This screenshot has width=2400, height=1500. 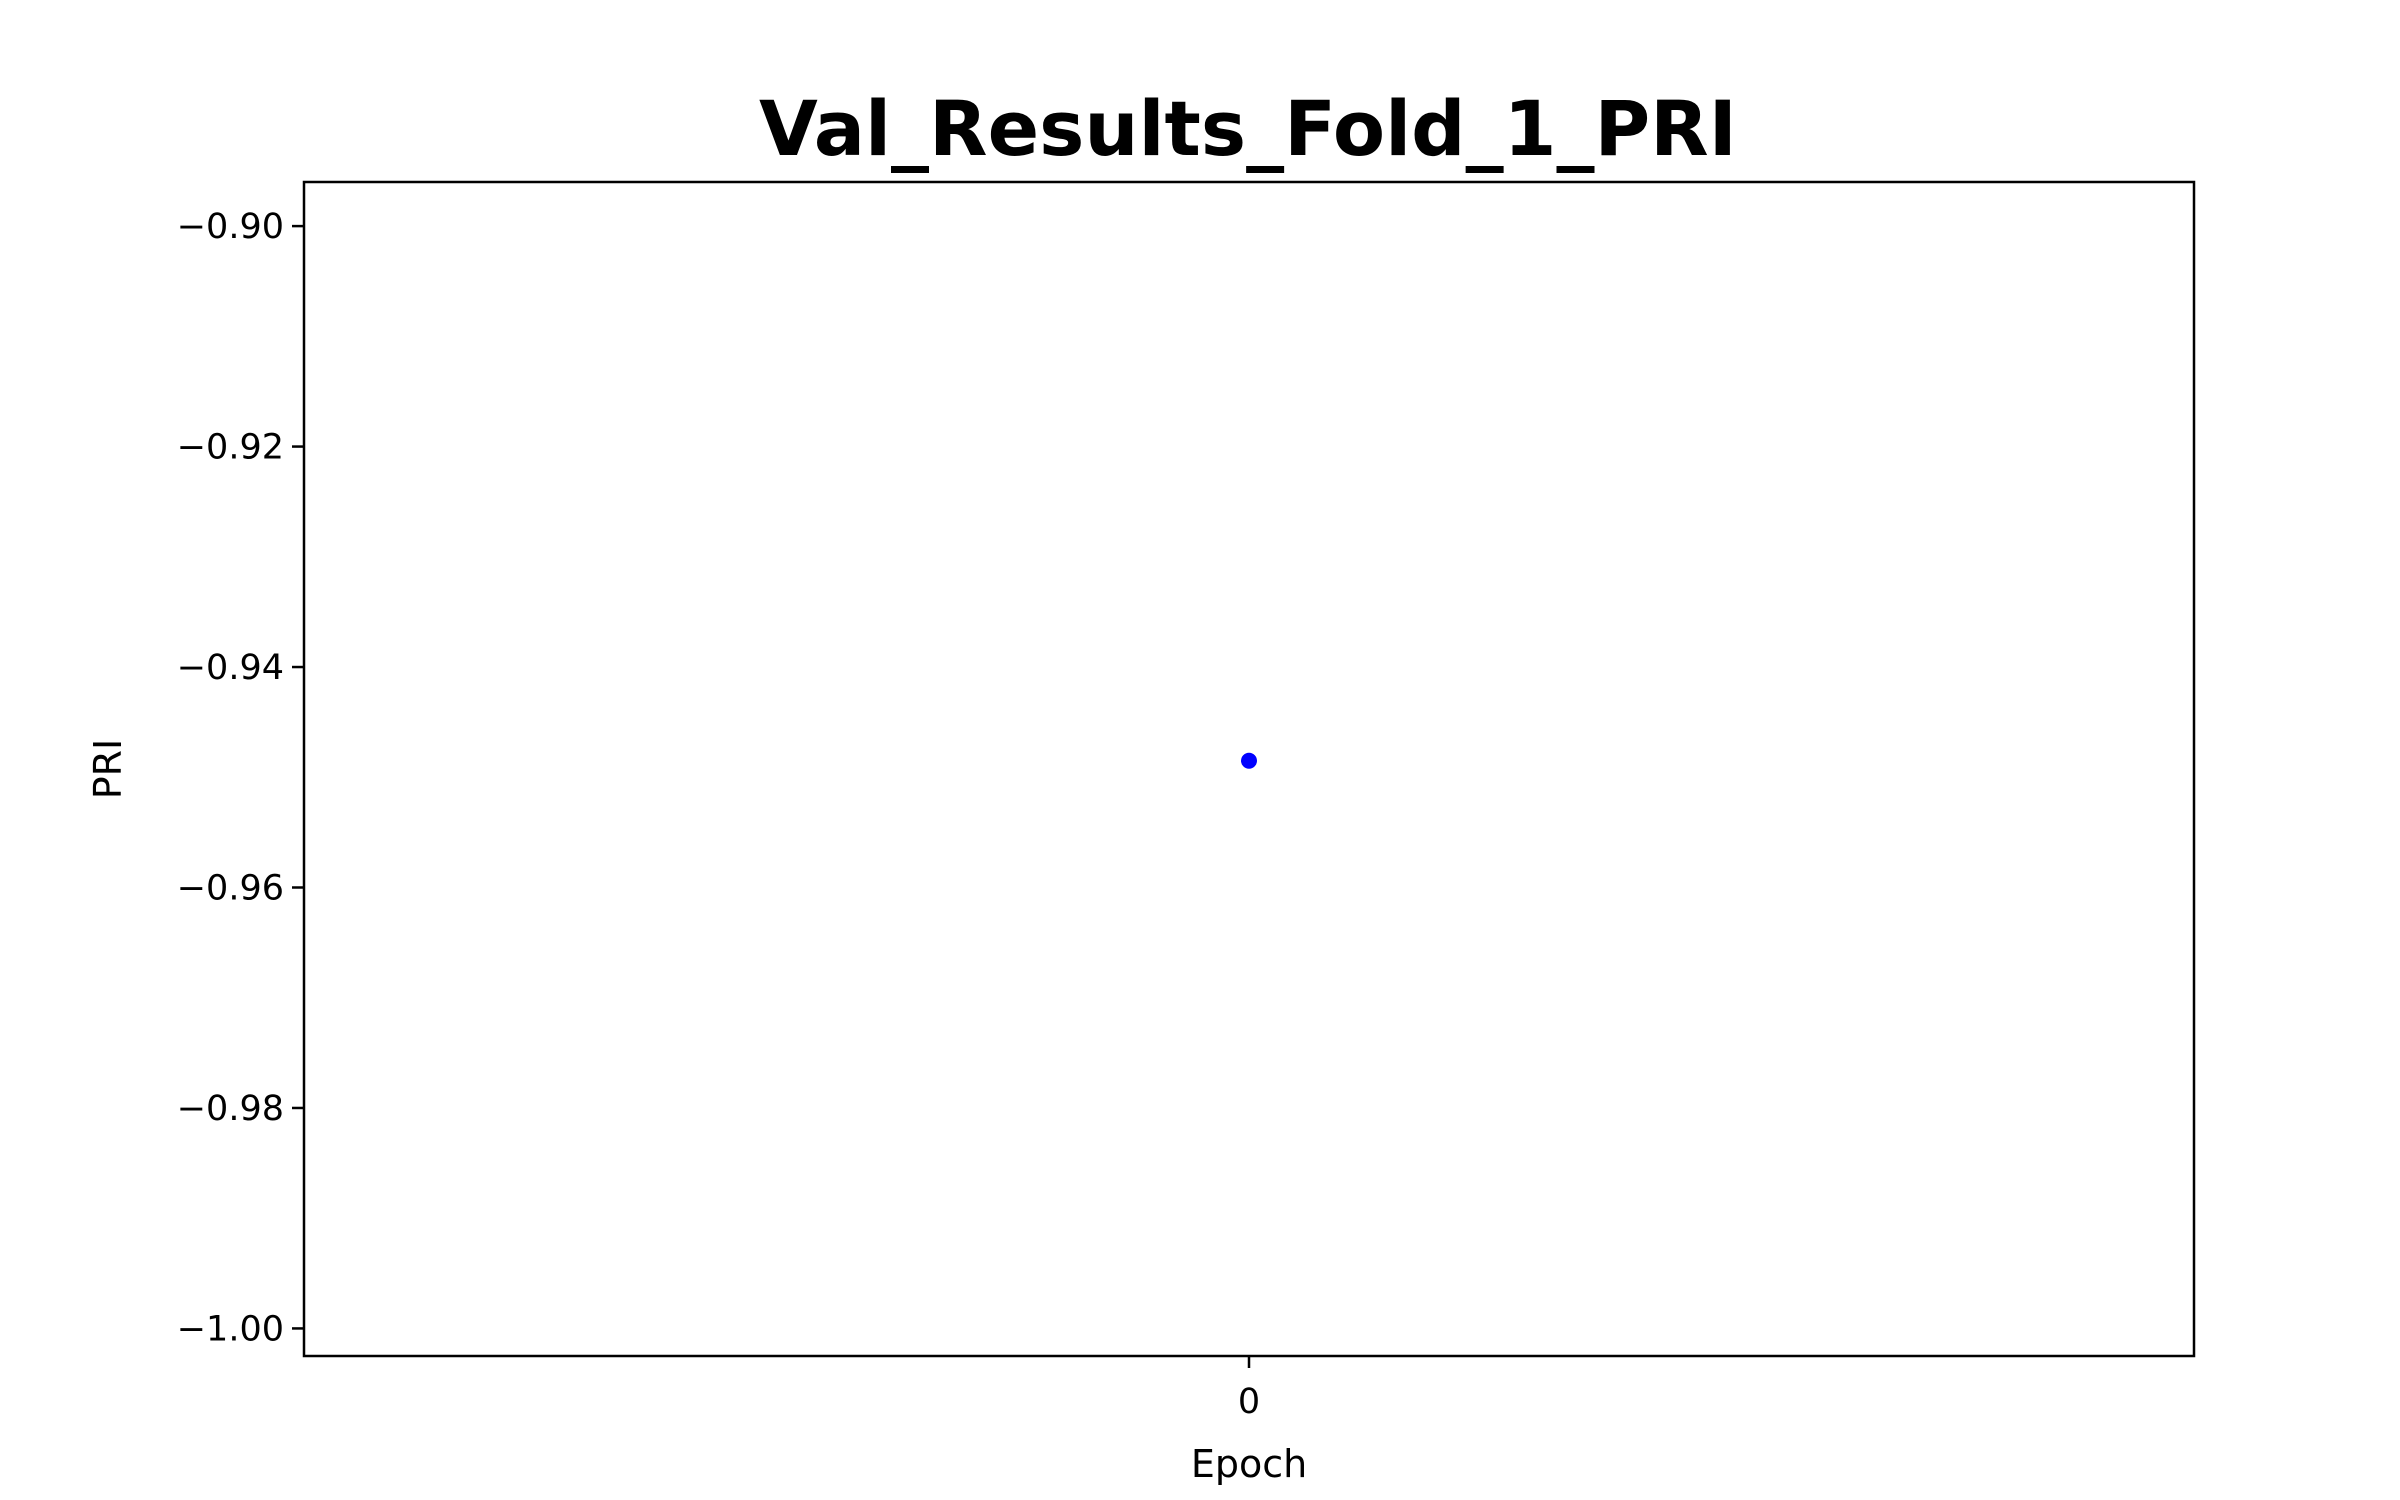 I want to click on x-axis-ticks: 0, so click(x=1249, y=1389).